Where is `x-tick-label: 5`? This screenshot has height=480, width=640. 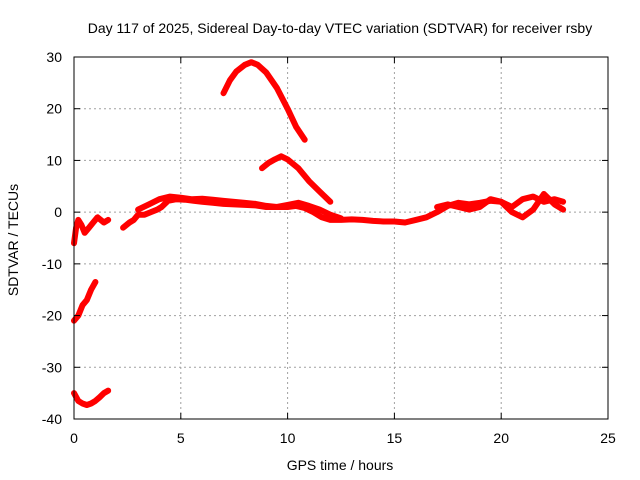
x-tick-label: 5 is located at coordinates (181, 438).